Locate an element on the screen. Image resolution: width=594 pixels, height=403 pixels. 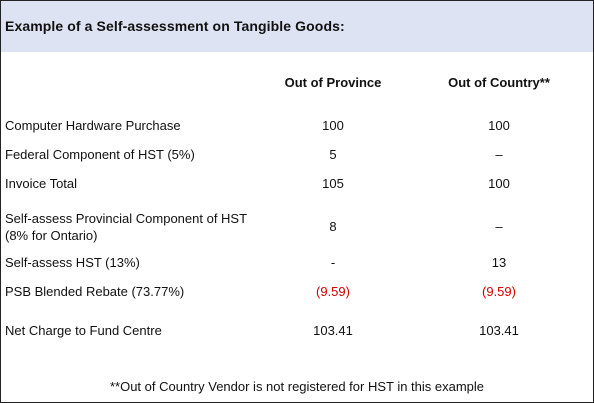
row-label-computer-hardware-purchase: Computer Hardware Purchase is located at coordinates (93, 125).